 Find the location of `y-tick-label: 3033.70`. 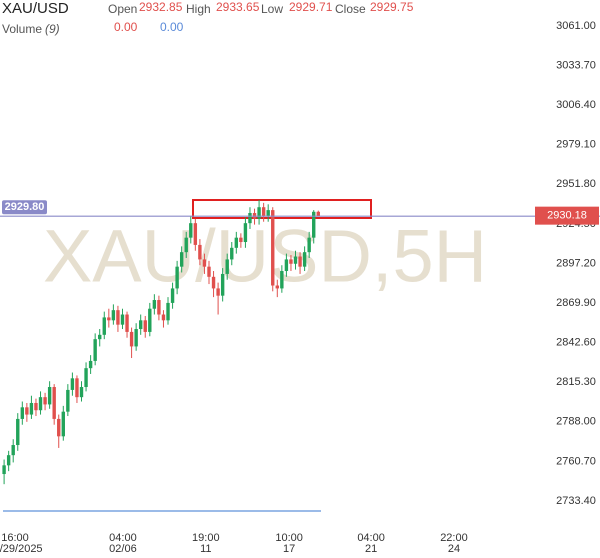

y-tick-label: 3033.70 is located at coordinates (576, 65).